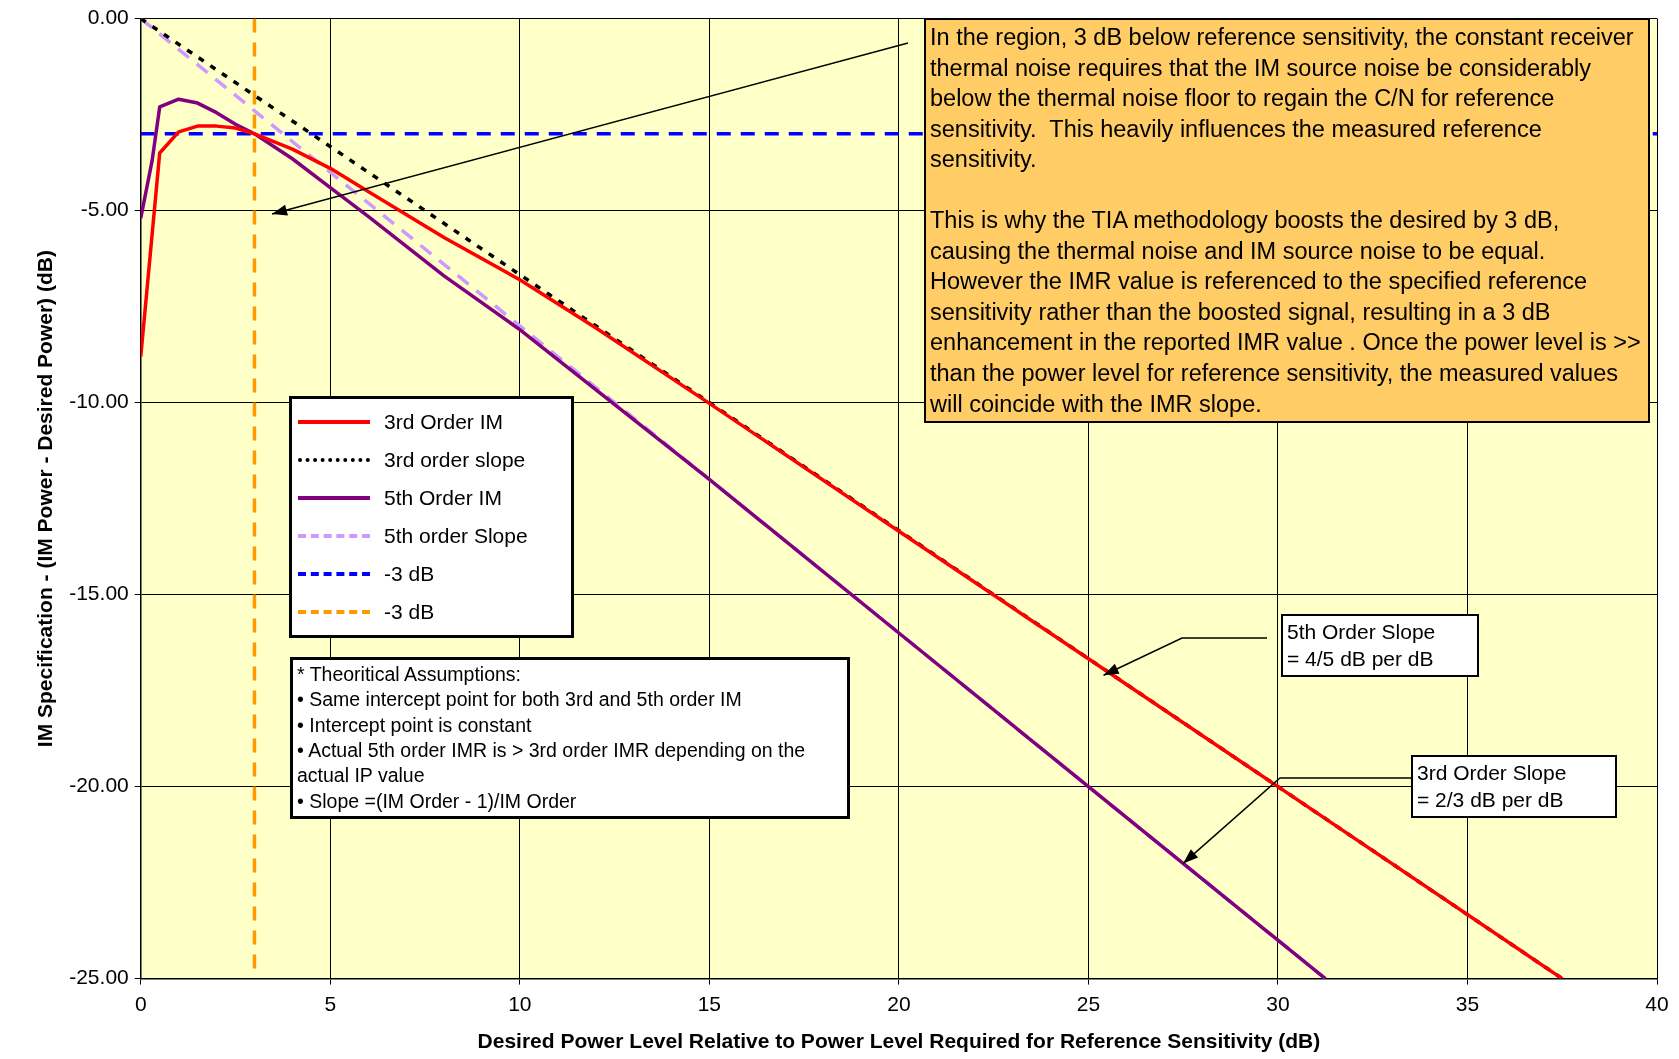 The image size is (1679, 1059). What do you see at coordinates (709, 1003) in the screenshot?
I see `x-tick-label: 15` at bounding box center [709, 1003].